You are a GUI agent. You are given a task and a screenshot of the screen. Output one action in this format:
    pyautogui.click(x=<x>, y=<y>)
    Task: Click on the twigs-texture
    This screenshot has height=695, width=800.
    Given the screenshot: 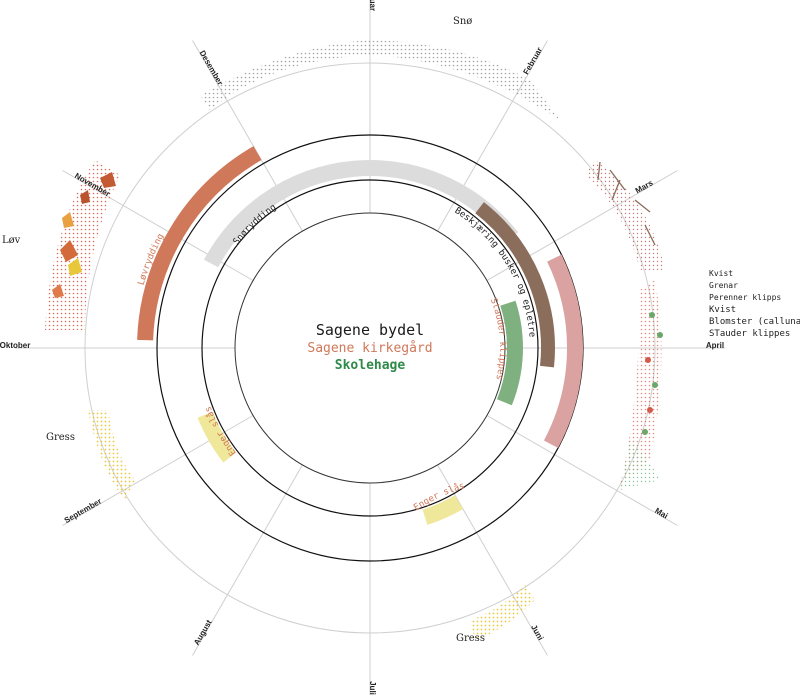 What is the action you would take?
    pyautogui.click(x=625, y=215)
    